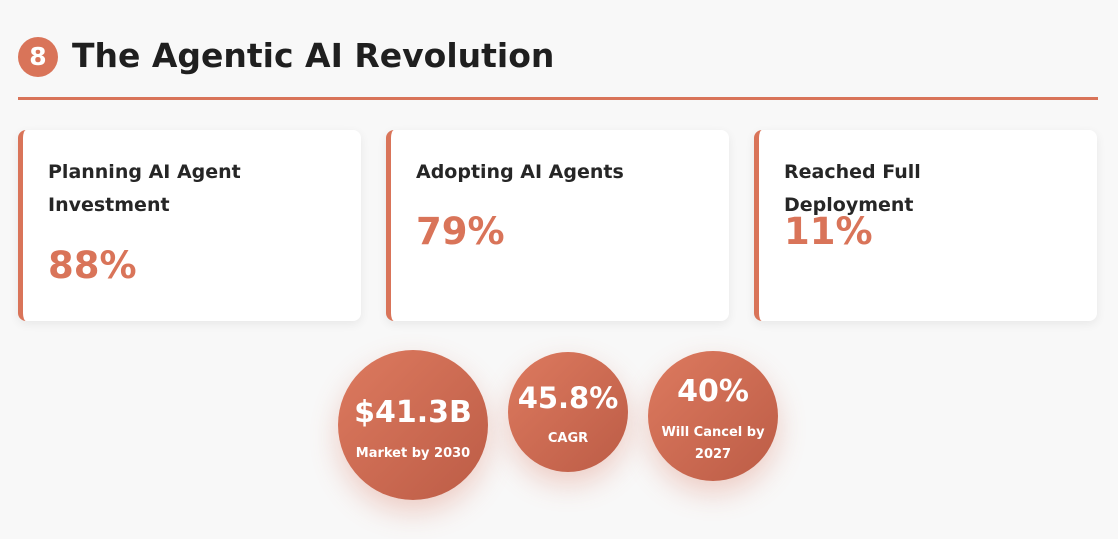  Describe the element at coordinates (557, 225) in the screenshot. I see `stat-card-adopting: Adopting AI Agents 79%` at that location.